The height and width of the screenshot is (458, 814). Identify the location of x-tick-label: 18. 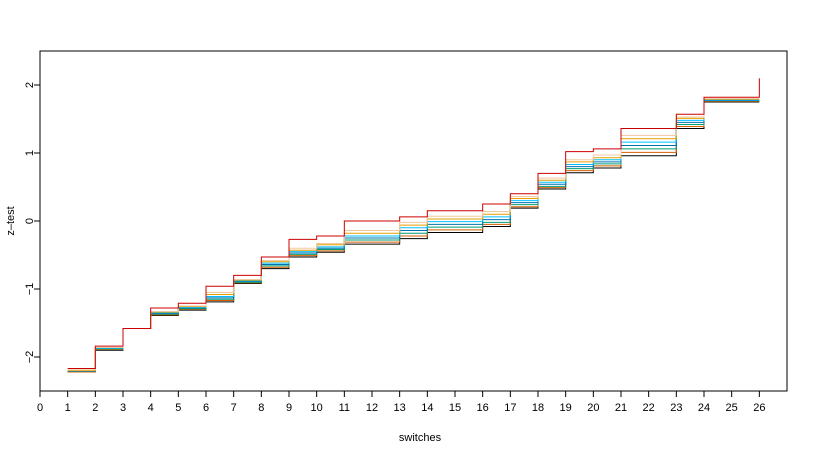
(538, 408).